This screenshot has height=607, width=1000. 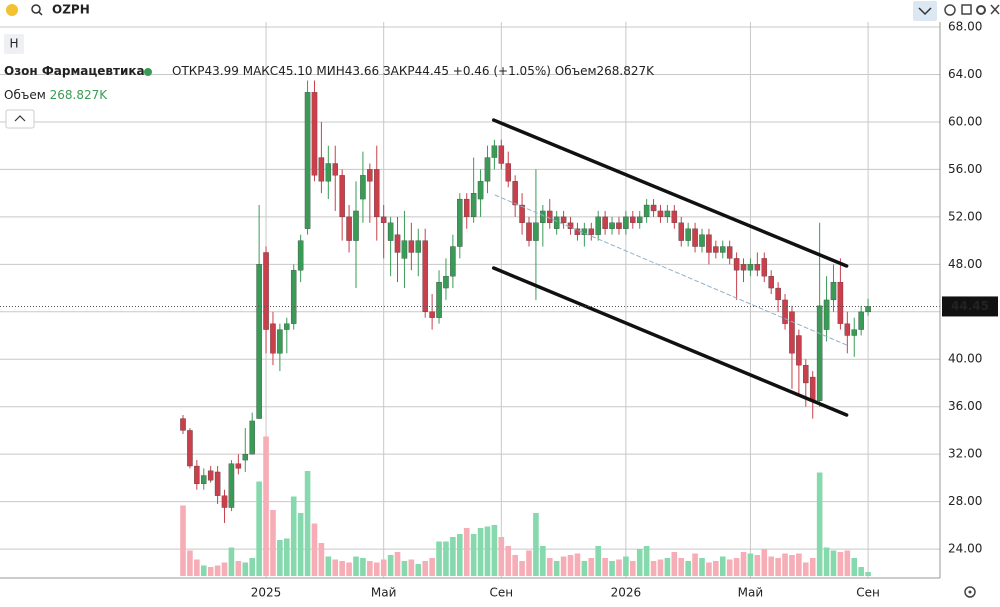 I want to click on time-axis-bg, so click(x=470, y=592).